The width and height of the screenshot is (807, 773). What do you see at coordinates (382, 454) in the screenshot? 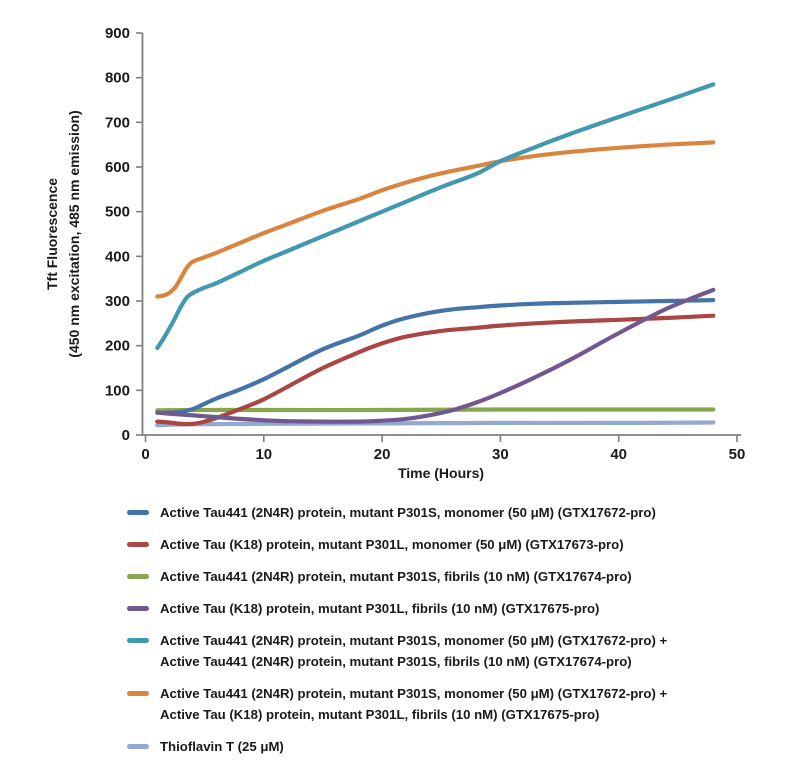
I see `x-tick-label: 20` at bounding box center [382, 454].